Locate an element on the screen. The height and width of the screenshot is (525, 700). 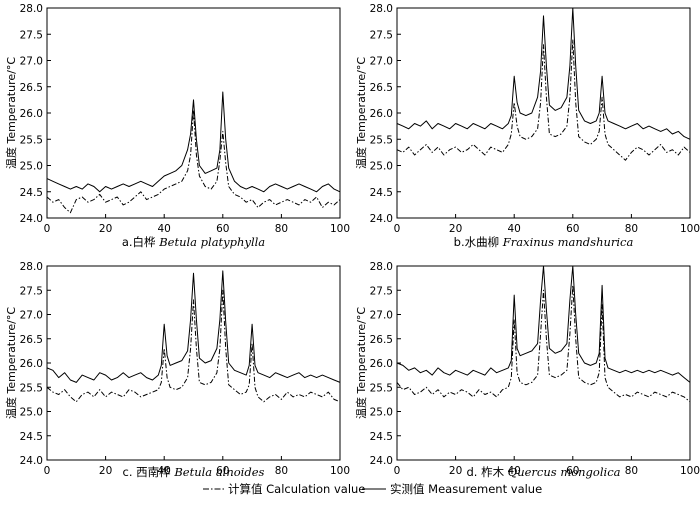
panel-caption-latin: Betula platyphylla is located at coordinates (211, 242).